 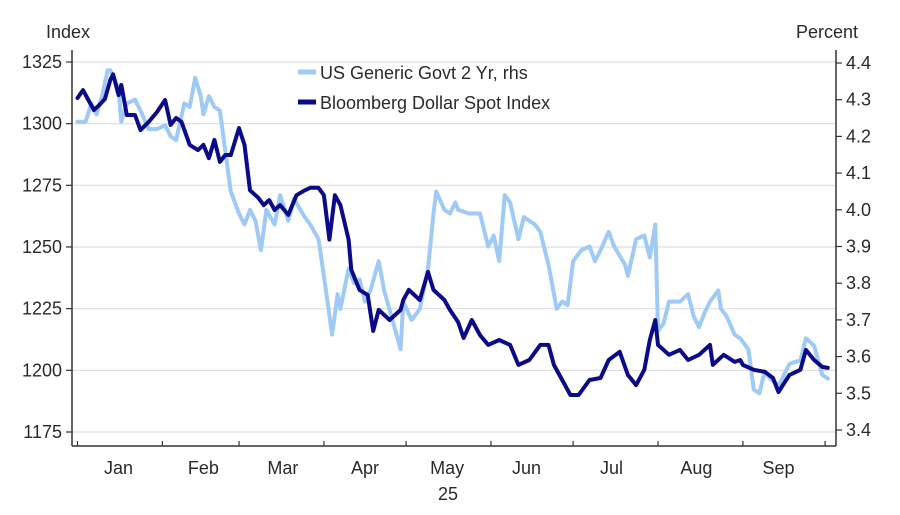 What do you see at coordinates (42, 247) in the screenshot?
I see `left-tick-label: 1250` at bounding box center [42, 247].